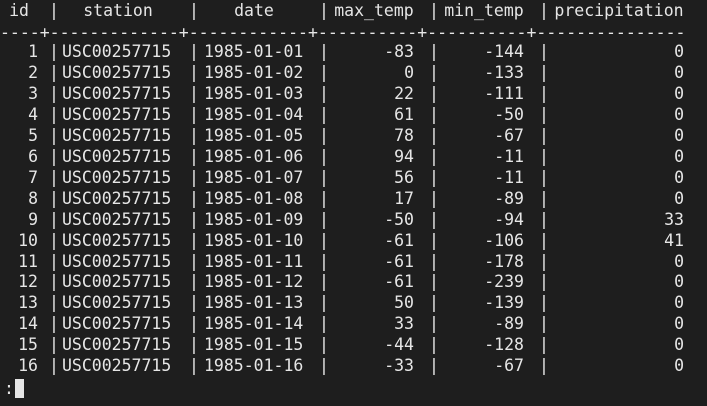 The image size is (707, 406). Describe the element at coordinates (504, 240) in the screenshot. I see `cell-min-temp: -106` at that location.